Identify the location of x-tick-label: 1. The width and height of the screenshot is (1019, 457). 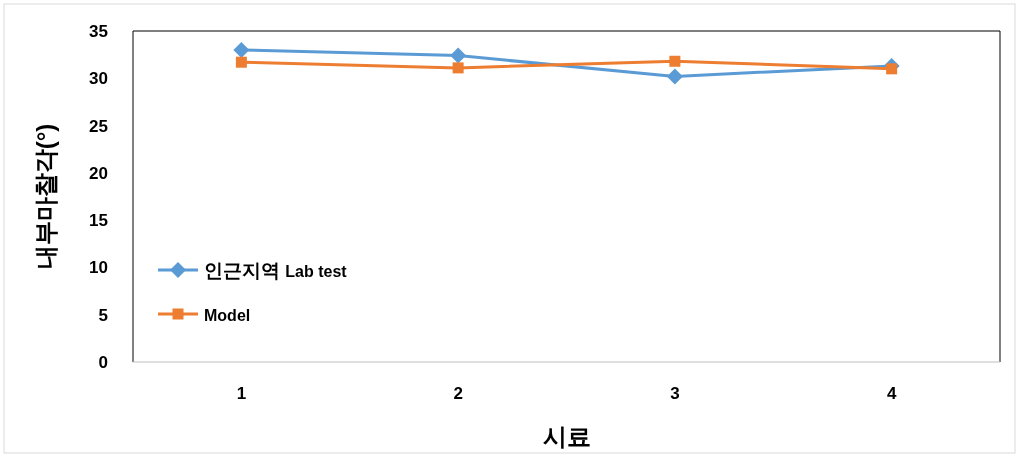
(241, 393).